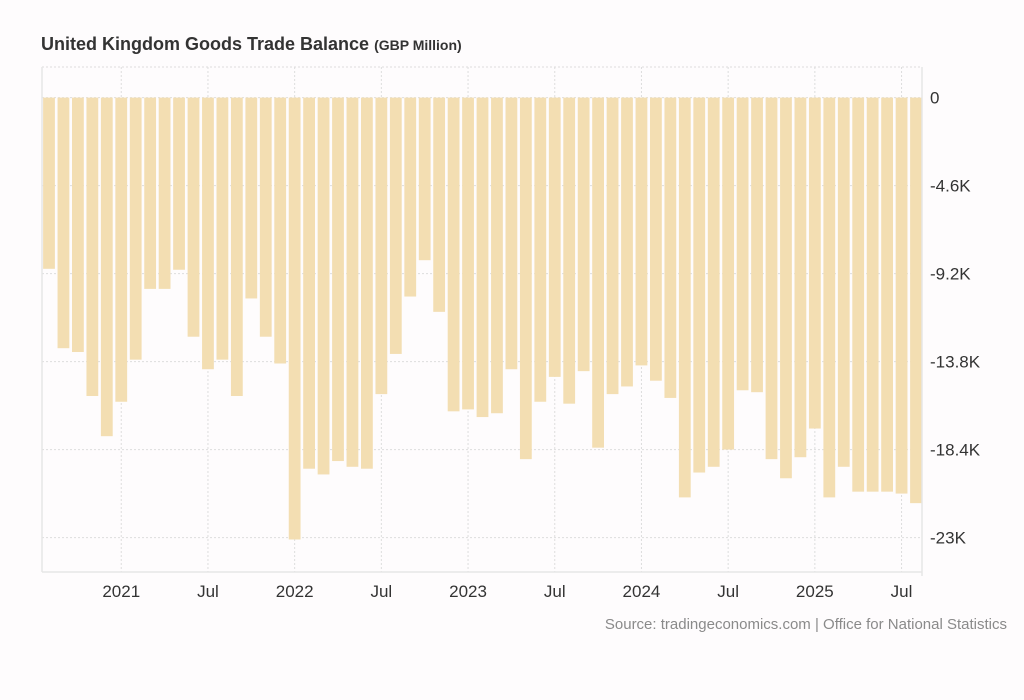  I want to click on x-tick-label: 2024, so click(642, 591).